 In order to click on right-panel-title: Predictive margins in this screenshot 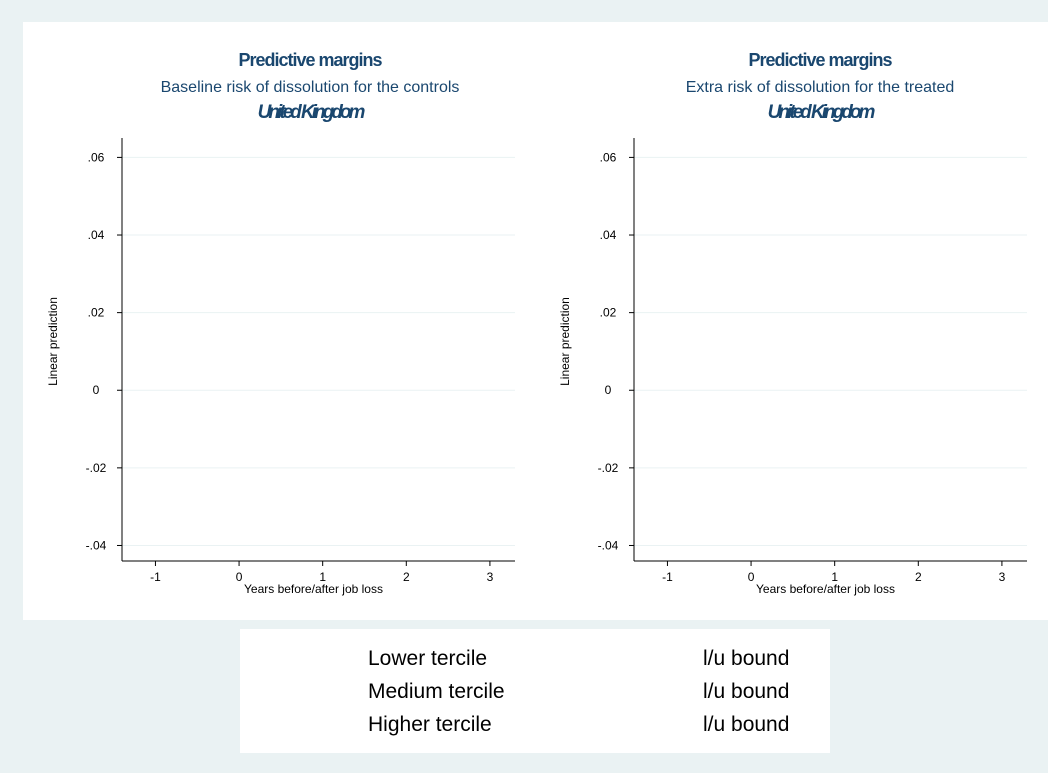, I will do `click(820, 60)`.